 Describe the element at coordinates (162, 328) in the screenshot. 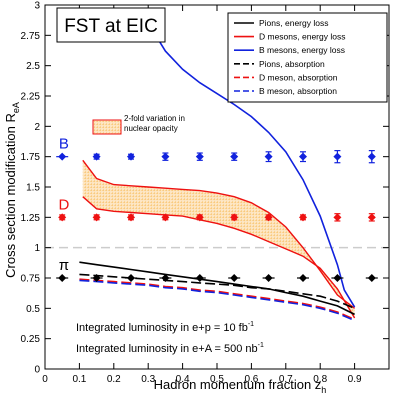

I see `lumi-ep-text: Integrated luminosity in e+p = 10 fb` at that location.